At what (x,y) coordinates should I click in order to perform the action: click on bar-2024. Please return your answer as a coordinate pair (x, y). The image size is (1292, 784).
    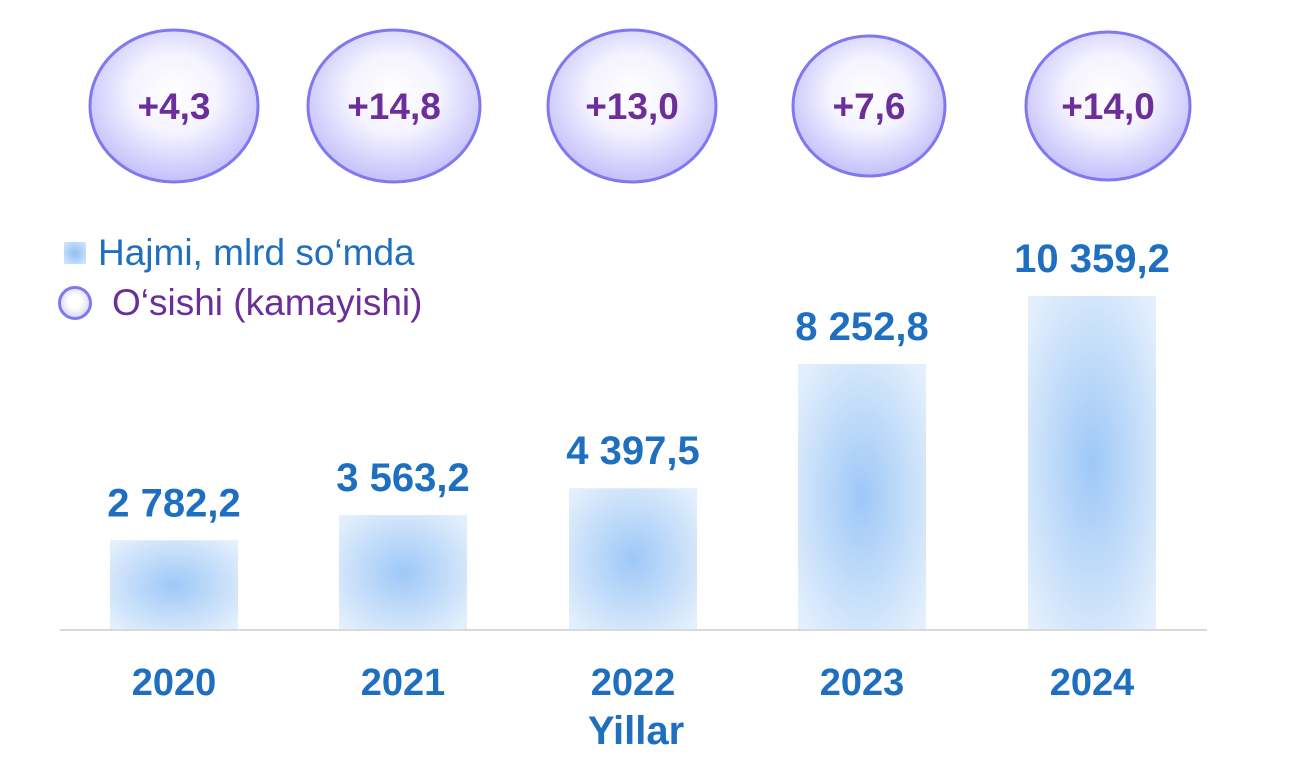
    Looking at the image, I should click on (1092, 463).